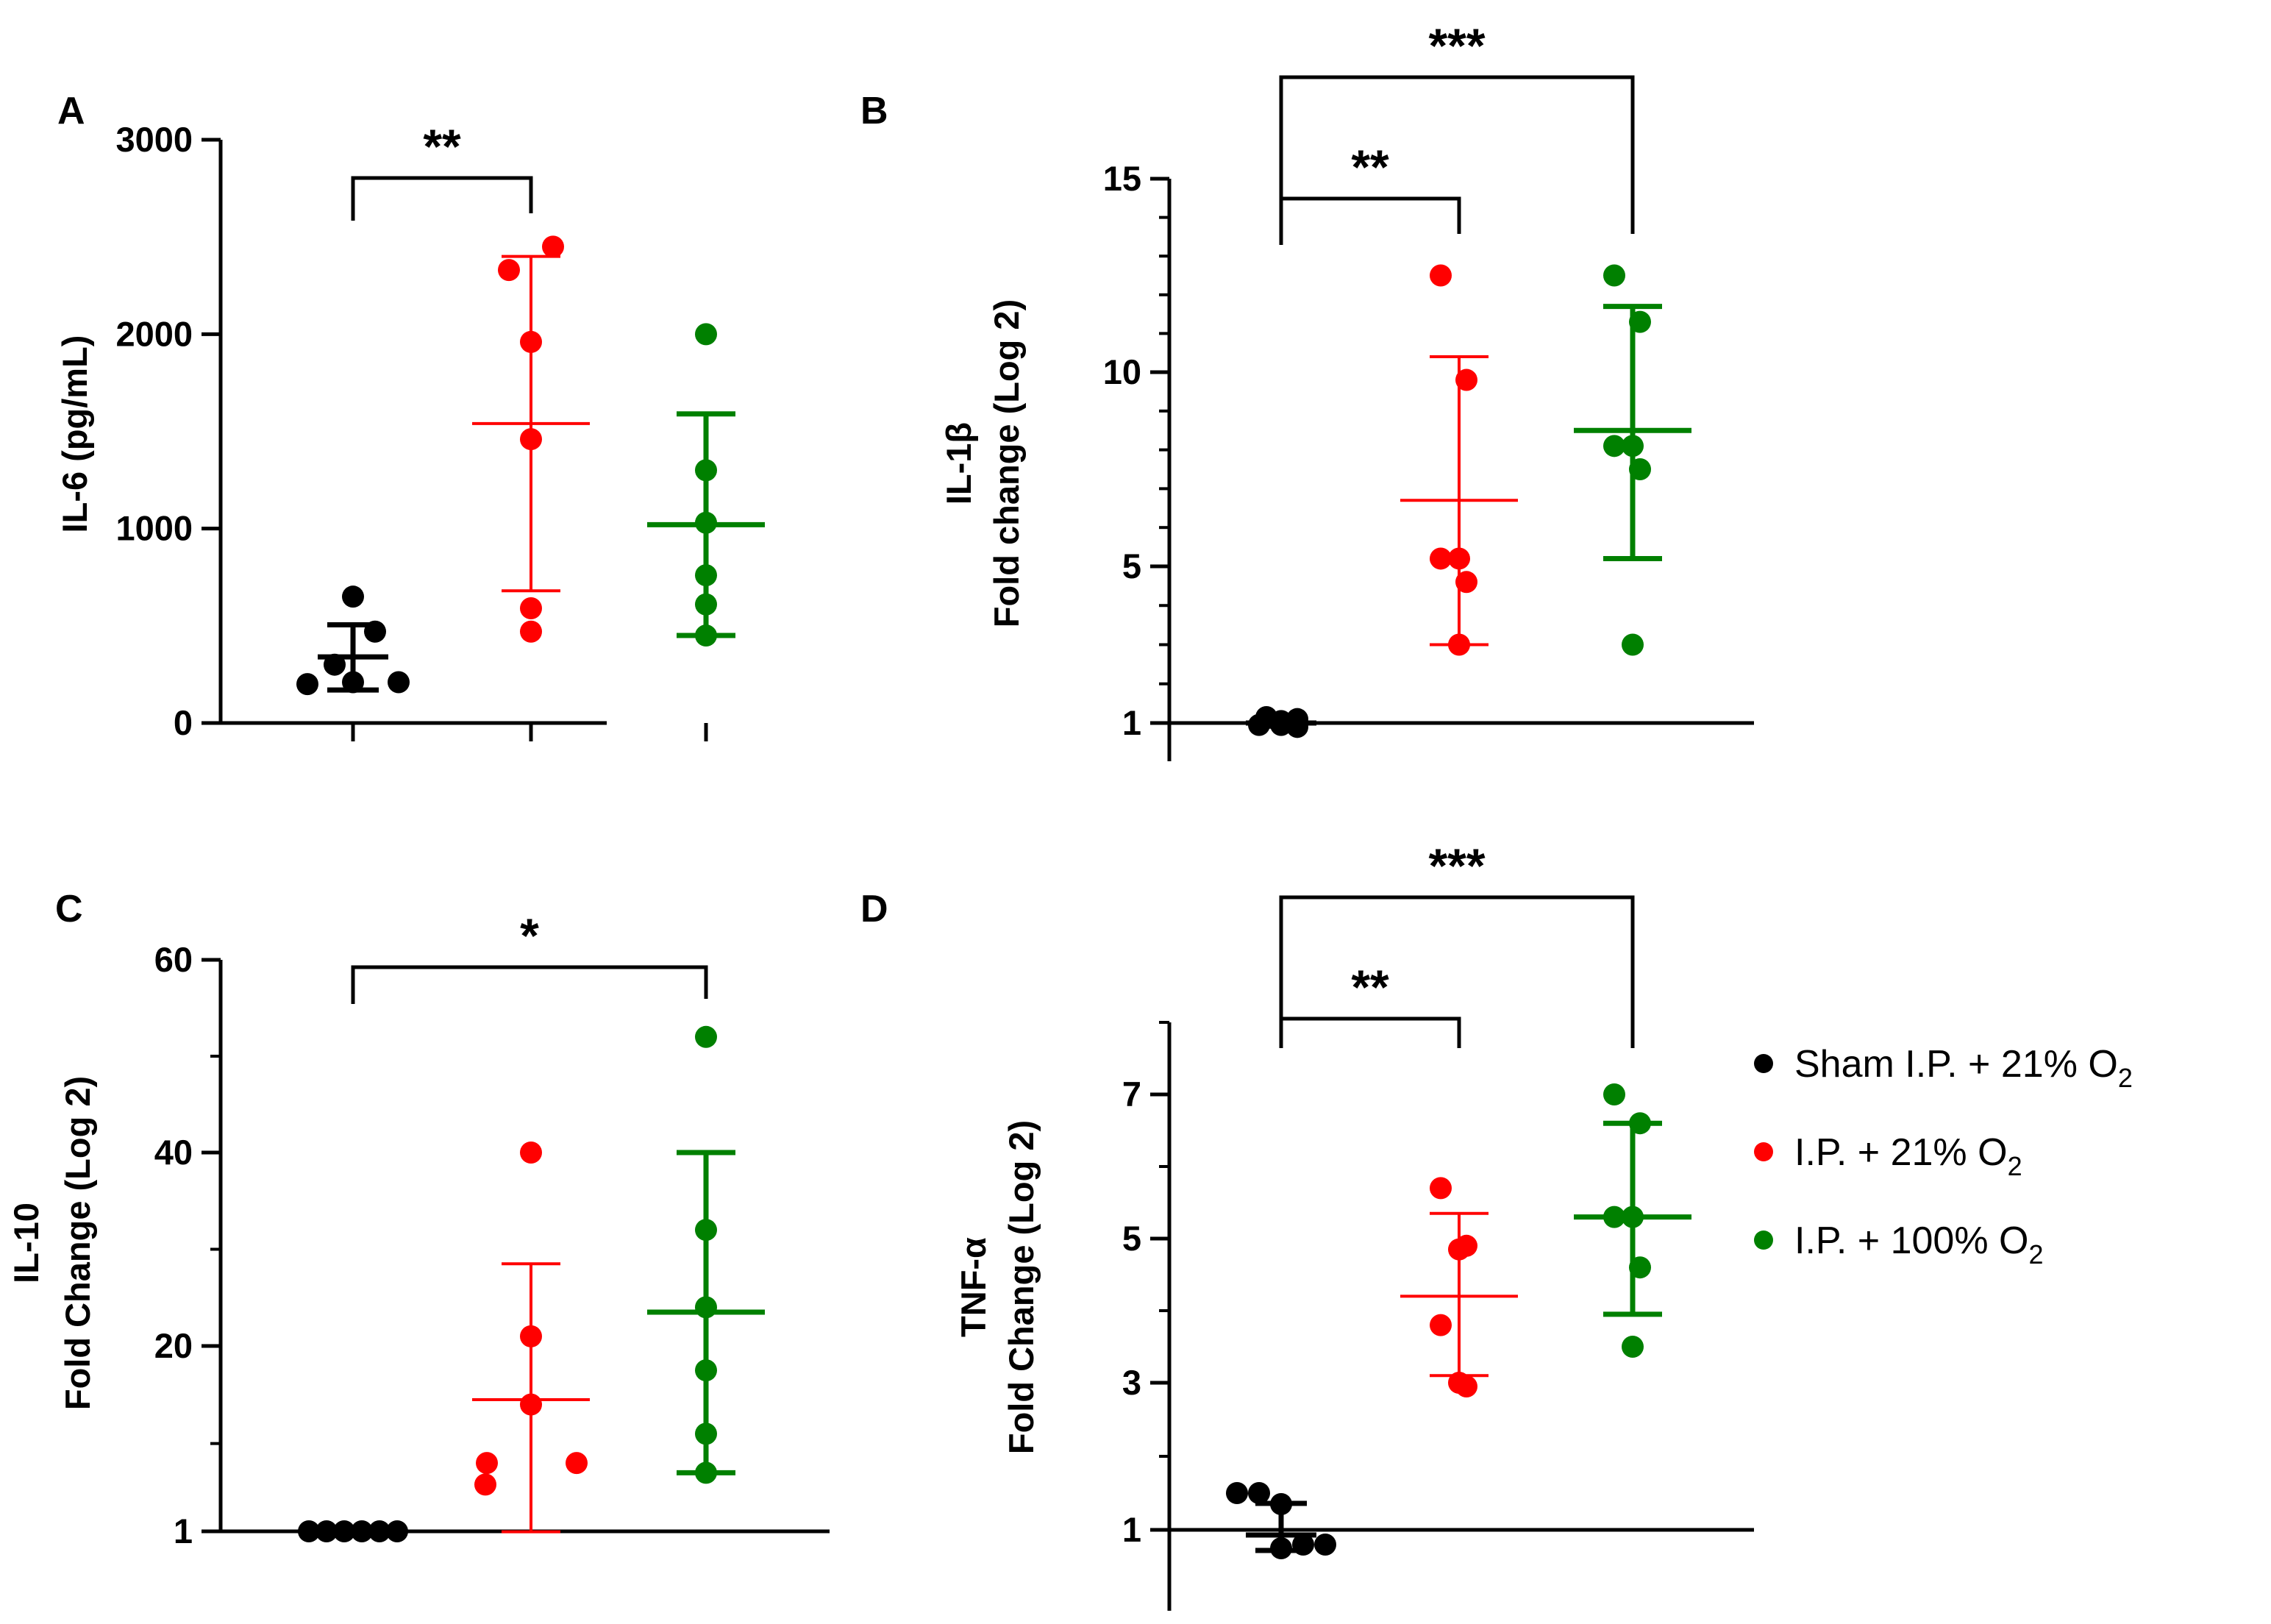  Describe the element at coordinates (418, 1219) in the screenshot. I see `panel-c: C 1 20 40 60 IL-10 Fold Change (Log 2) *` at that location.